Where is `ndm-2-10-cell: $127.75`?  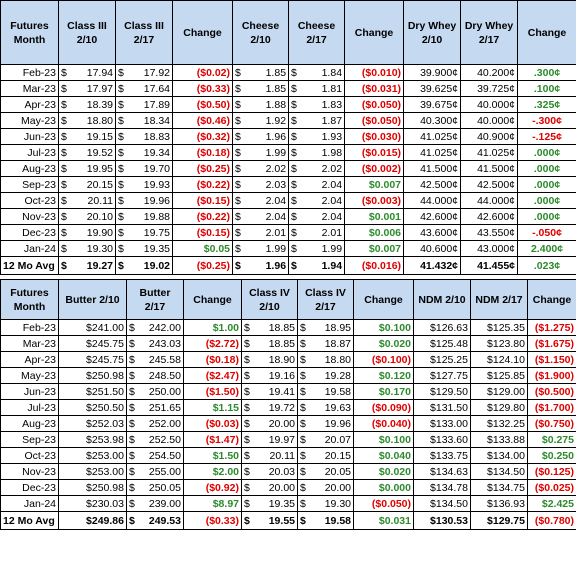 ndm-2-10-cell: $127.75 is located at coordinates (442, 375).